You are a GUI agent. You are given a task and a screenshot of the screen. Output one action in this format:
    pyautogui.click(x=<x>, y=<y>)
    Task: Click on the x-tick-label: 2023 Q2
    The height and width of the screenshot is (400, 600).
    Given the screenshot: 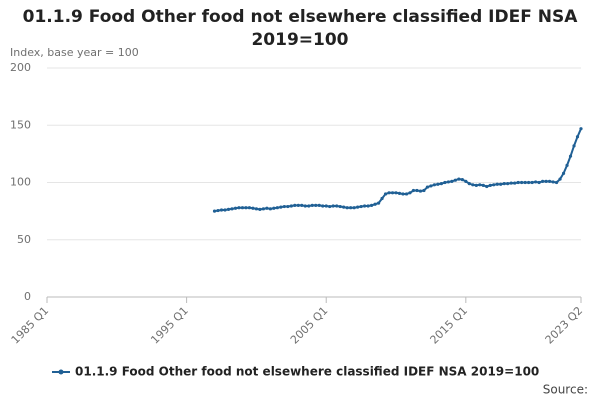 What is the action you would take?
    pyautogui.click(x=564, y=325)
    